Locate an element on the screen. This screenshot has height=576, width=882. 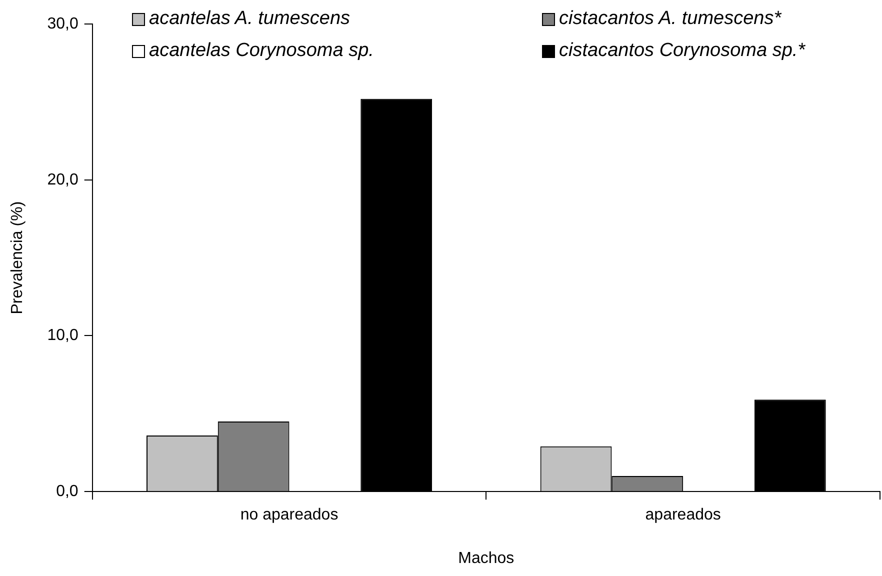
y-axis-title: Prevalencia (%) is located at coordinates (17, 257).